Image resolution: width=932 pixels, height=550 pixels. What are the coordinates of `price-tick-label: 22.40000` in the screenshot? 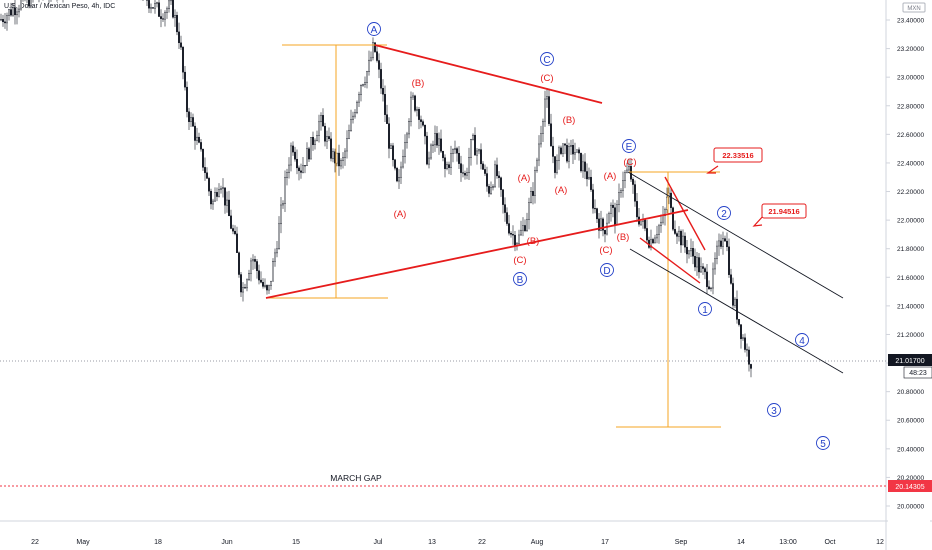 It's located at (910, 163).